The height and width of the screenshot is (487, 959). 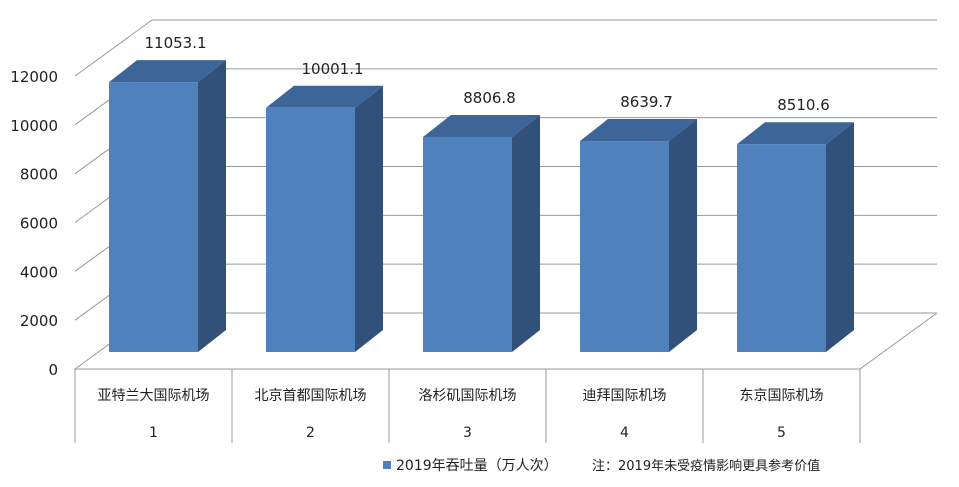 I want to click on legend-swatch, so click(x=387, y=465).